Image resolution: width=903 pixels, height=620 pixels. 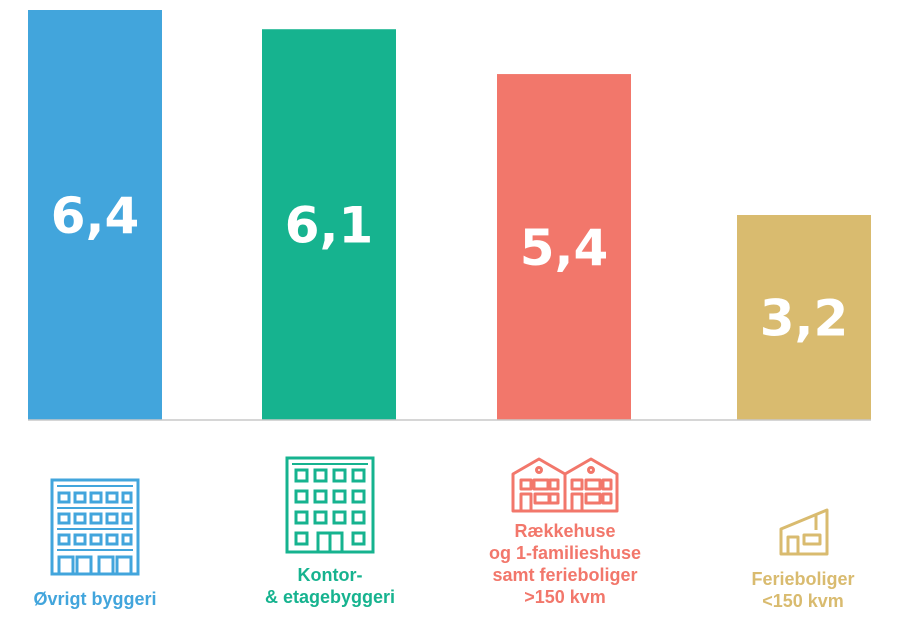 I want to click on value-label-raekkehuse: 5,4, so click(x=564, y=248).